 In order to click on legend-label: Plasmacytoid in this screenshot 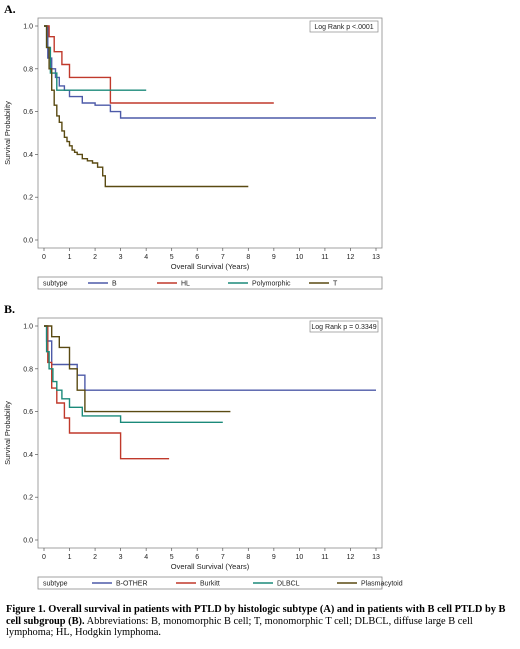, I will do `click(382, 584)`.